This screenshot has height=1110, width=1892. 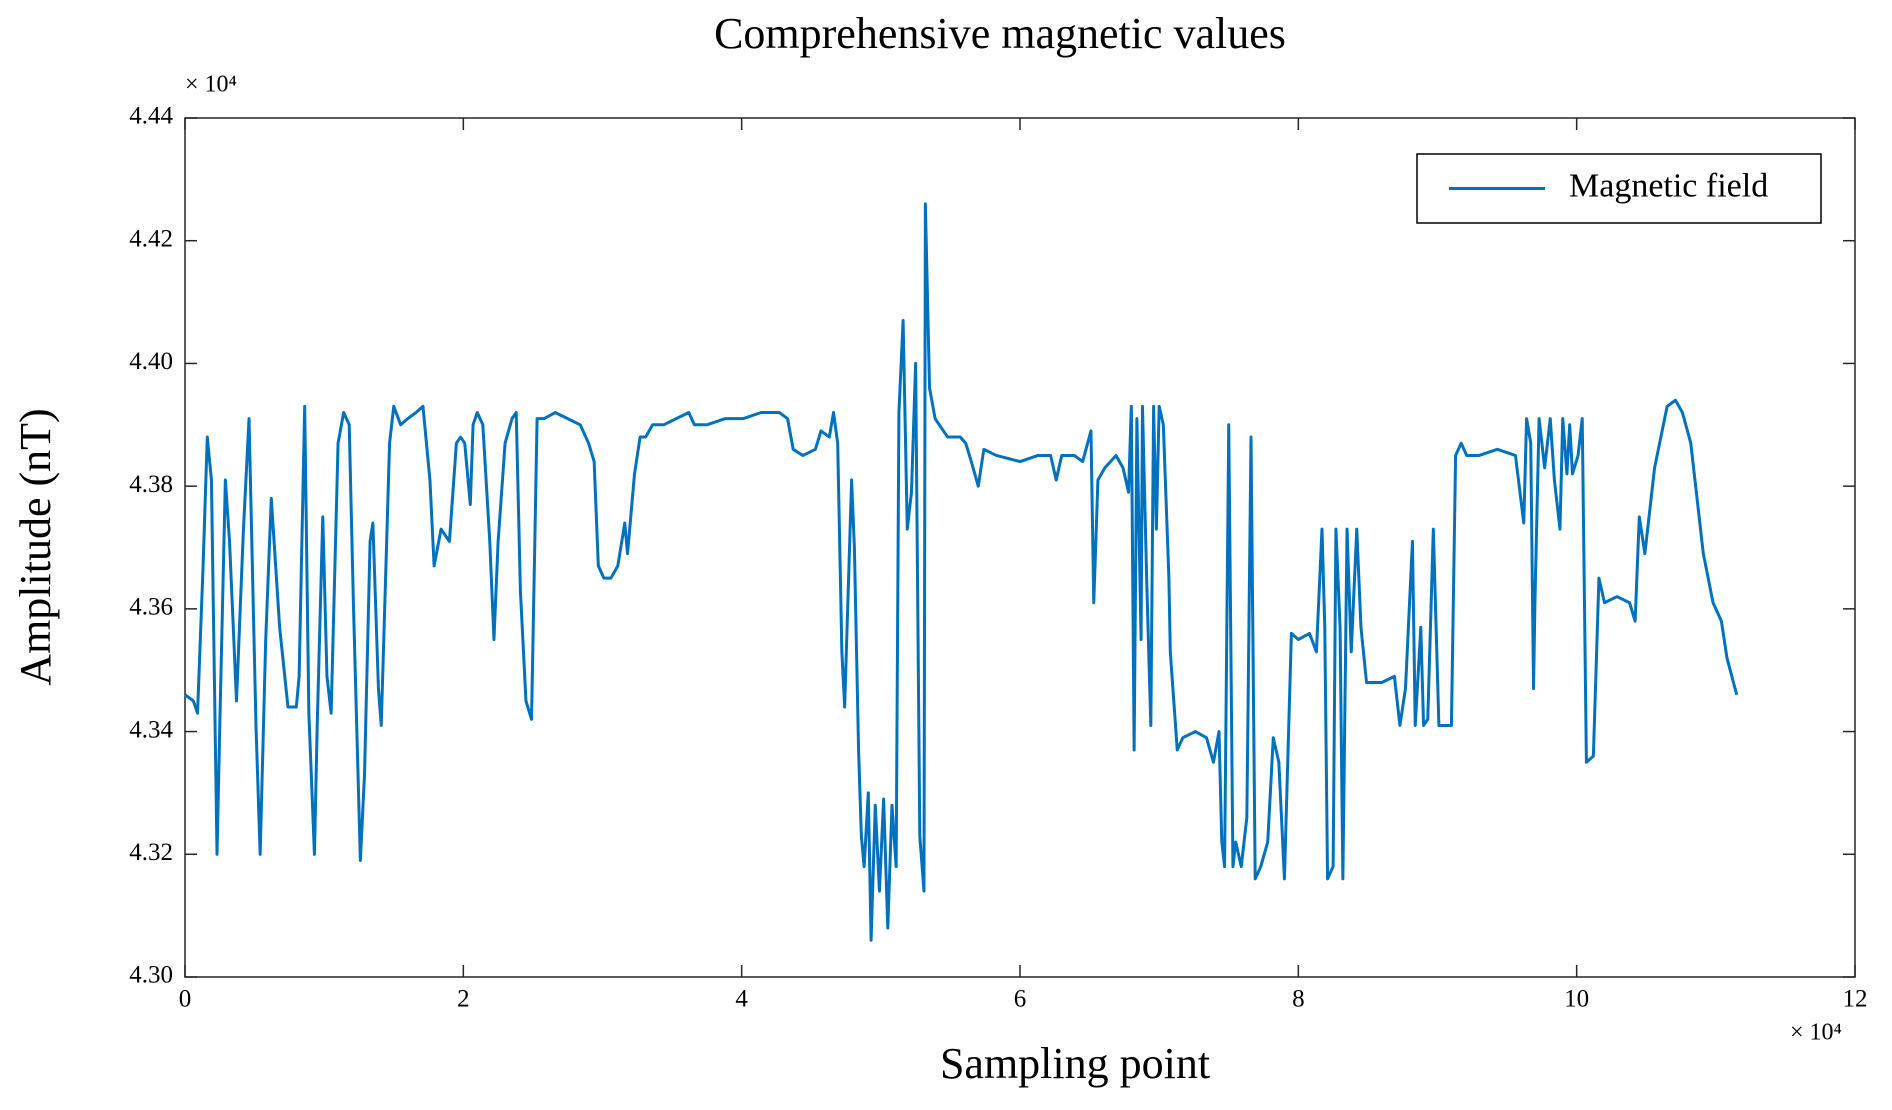 I want to click on x-tick-label: 2, so click(x=463, y=999).